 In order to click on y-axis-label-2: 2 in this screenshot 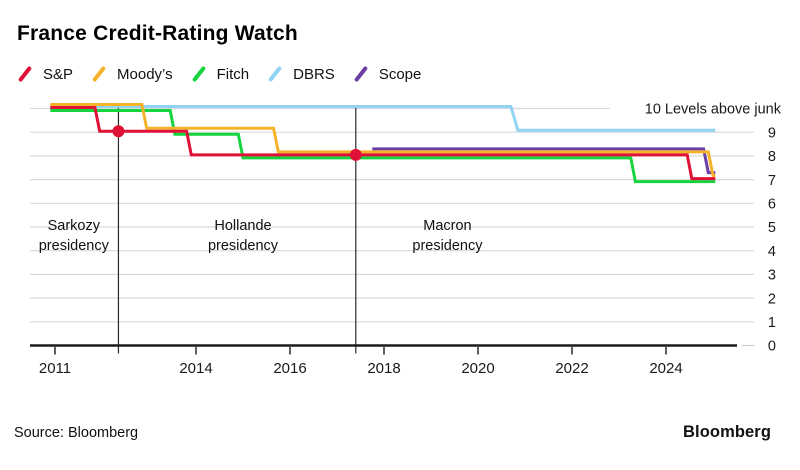, I will do `click(772, 299)`.